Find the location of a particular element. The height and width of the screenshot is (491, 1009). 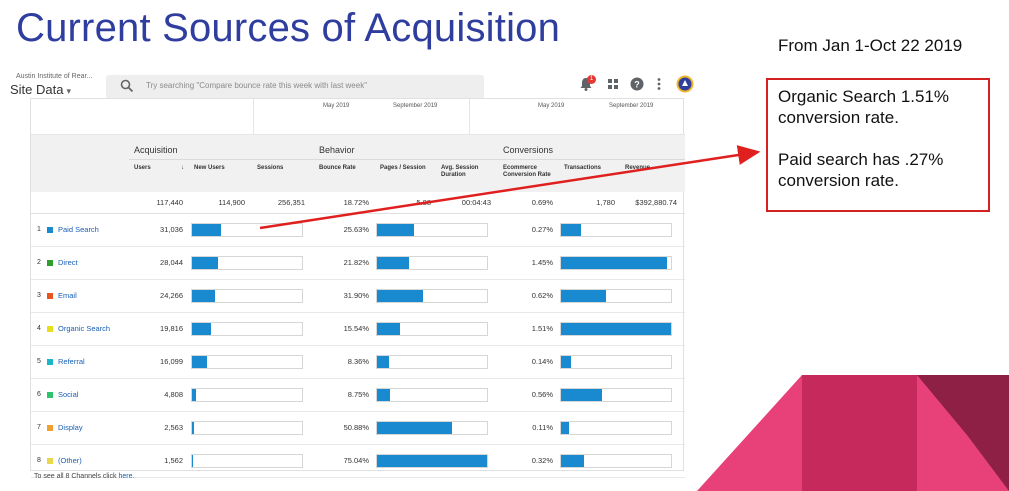

conversion-value: 1.45% is located at coordinates (542, 262).